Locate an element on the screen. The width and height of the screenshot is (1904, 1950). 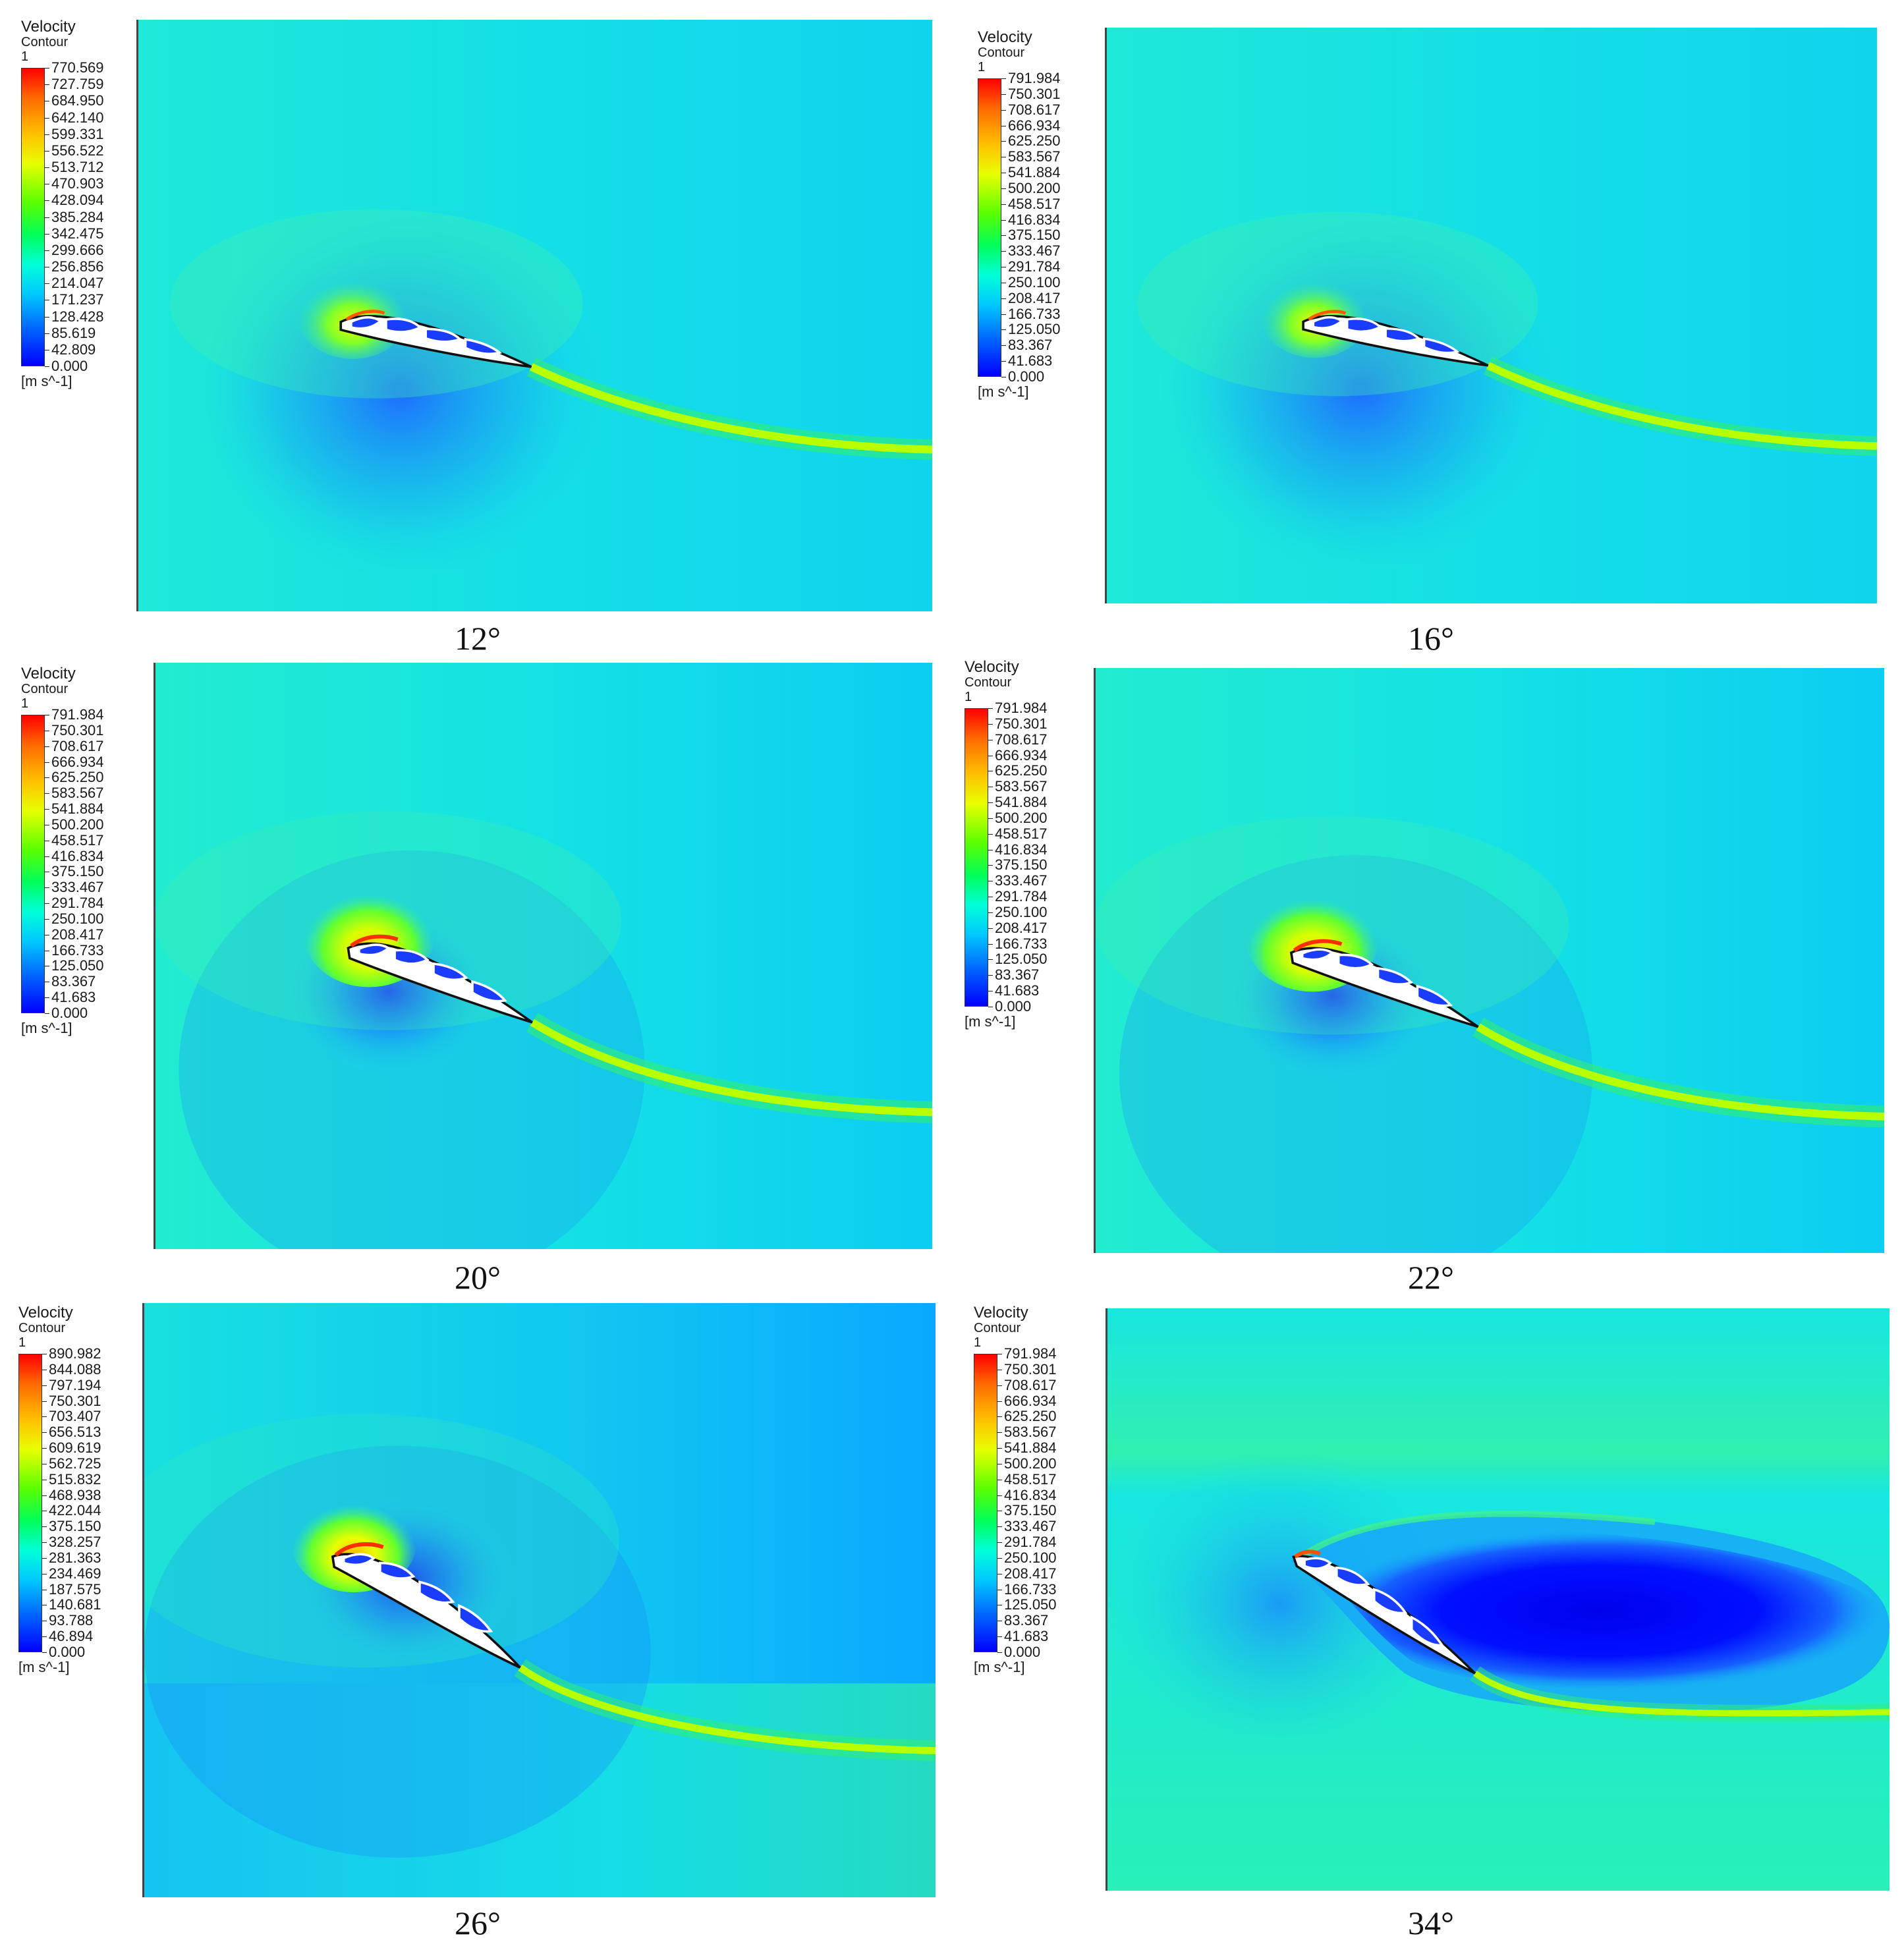
legend-tick-label: 42.809 is located at coordinates (73, 349).